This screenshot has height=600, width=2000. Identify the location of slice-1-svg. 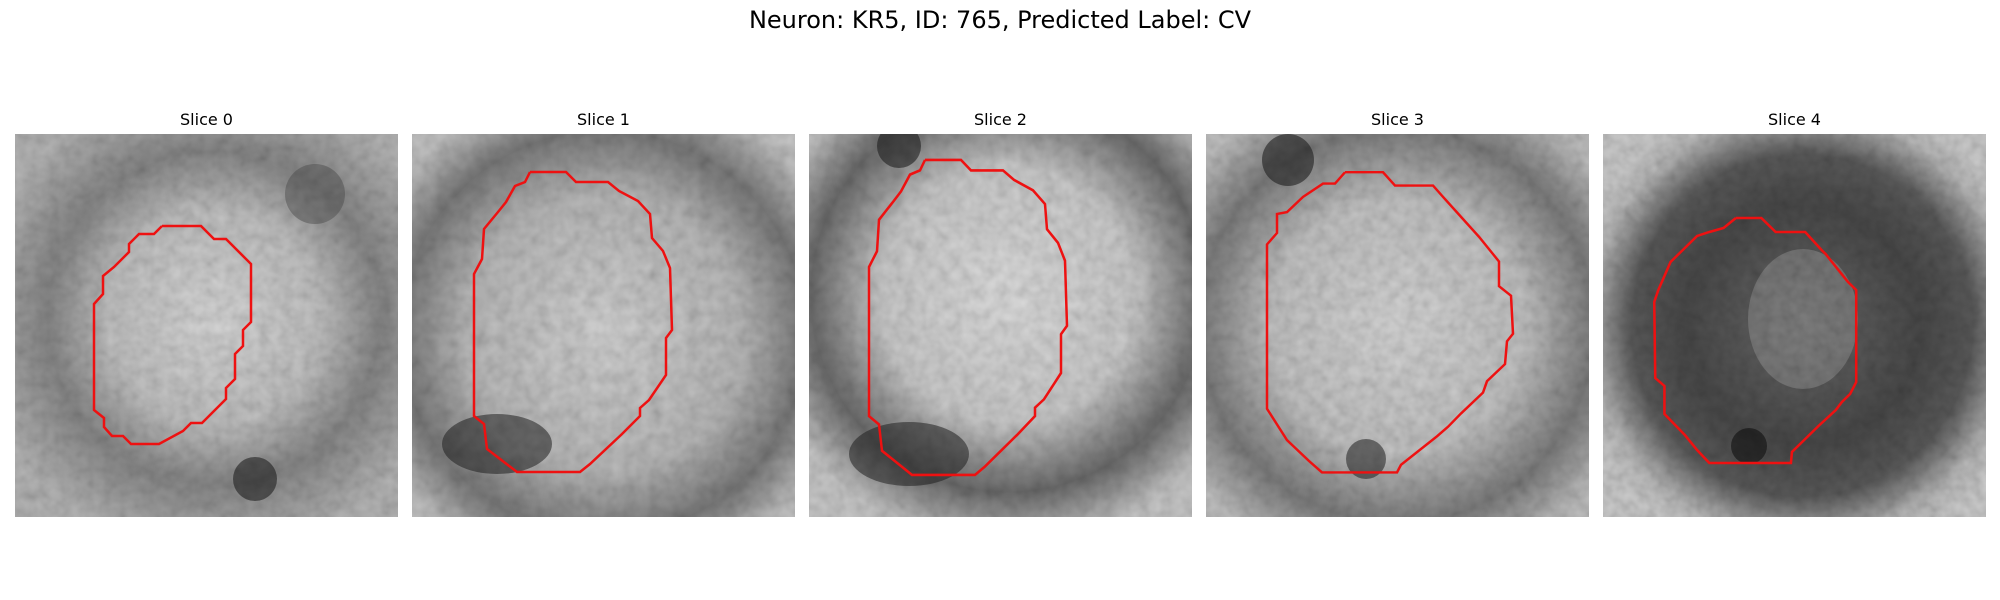
(603, 325).